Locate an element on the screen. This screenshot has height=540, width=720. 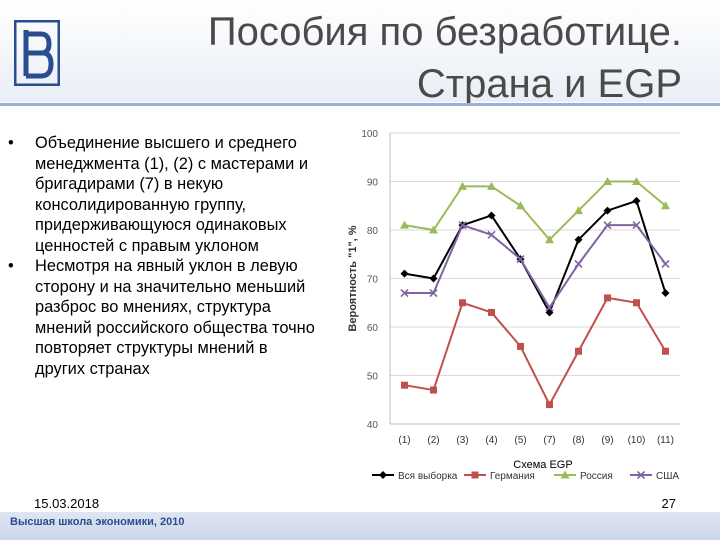
x-tick-label: (2) is located at coordinates (433, 440).